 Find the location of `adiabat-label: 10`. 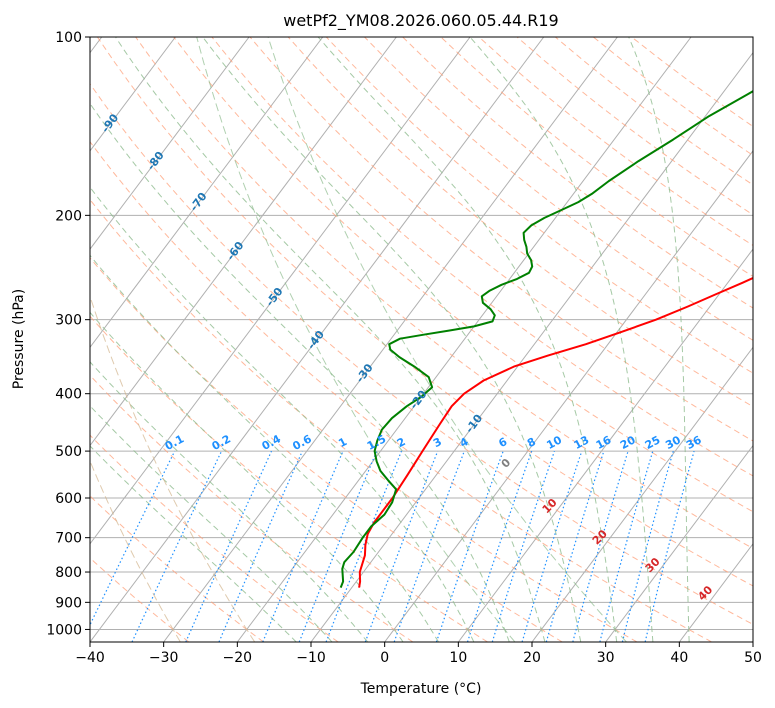

adiabat-label: 10 is located at coordinates (550, 506).